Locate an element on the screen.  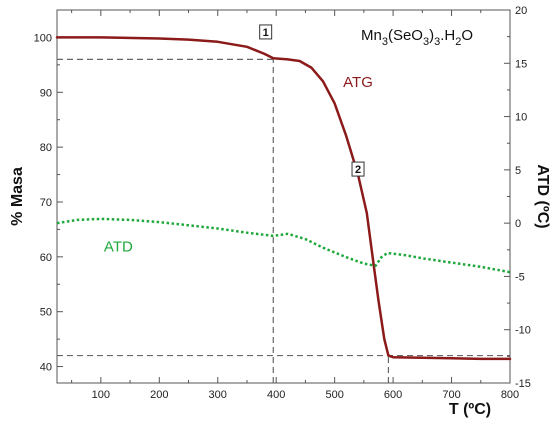
formula-part: (SeO is located at coordinates (405, 35).